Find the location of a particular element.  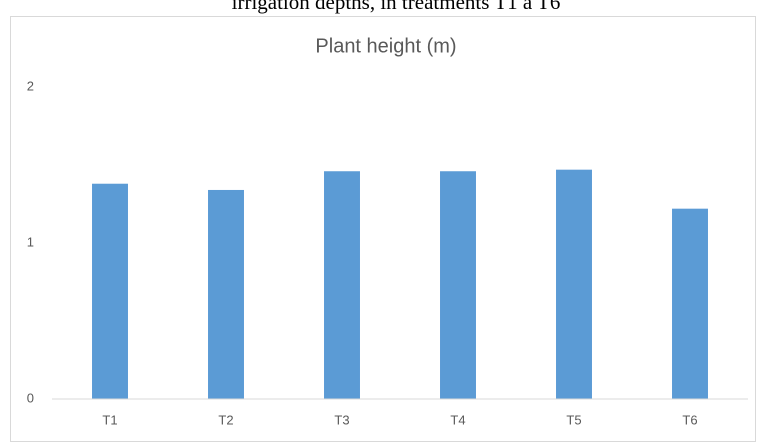

y-tick-label: 1 is located at coordinates (30, 241).